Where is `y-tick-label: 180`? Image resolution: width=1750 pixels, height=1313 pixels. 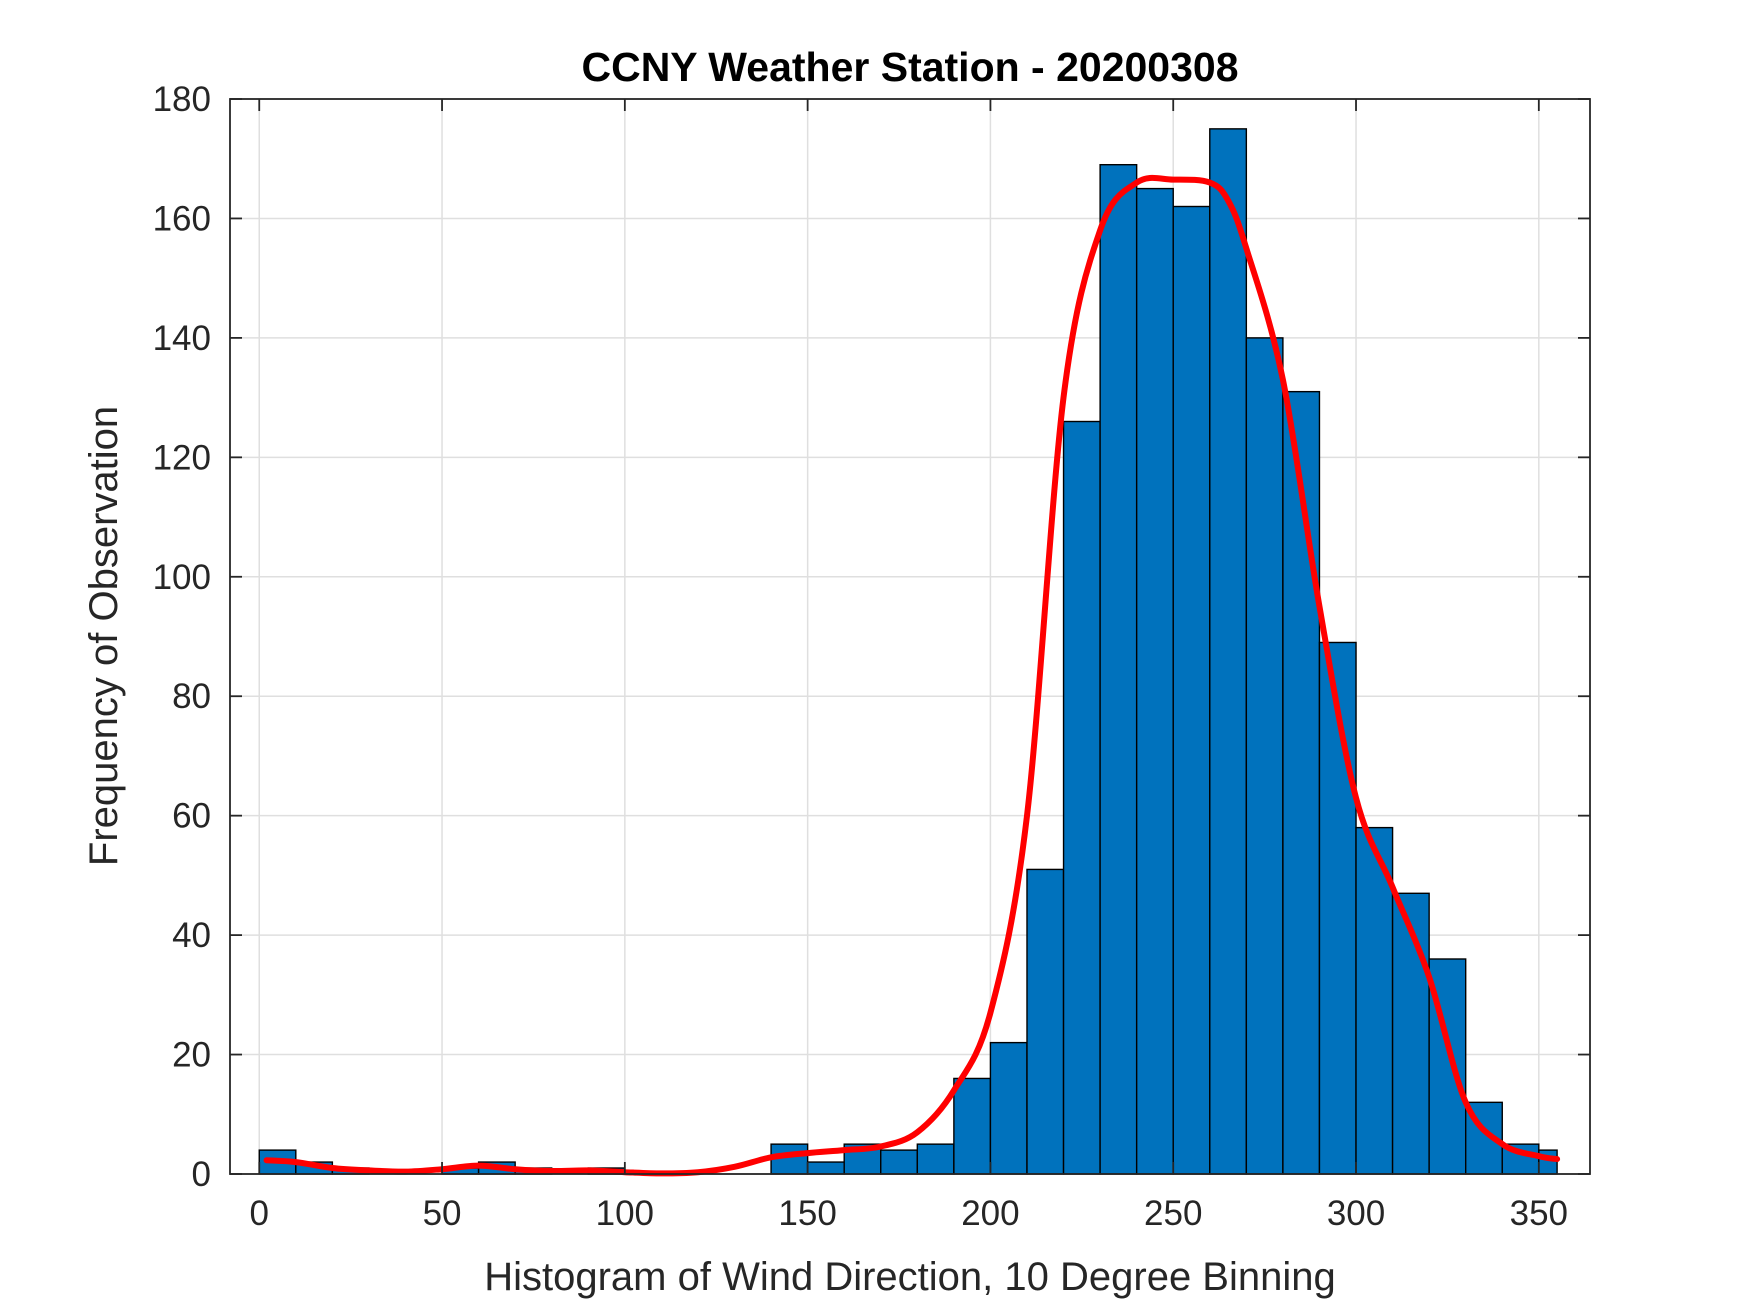 y-tick-label: 180 is located at coordinates (182, 99).